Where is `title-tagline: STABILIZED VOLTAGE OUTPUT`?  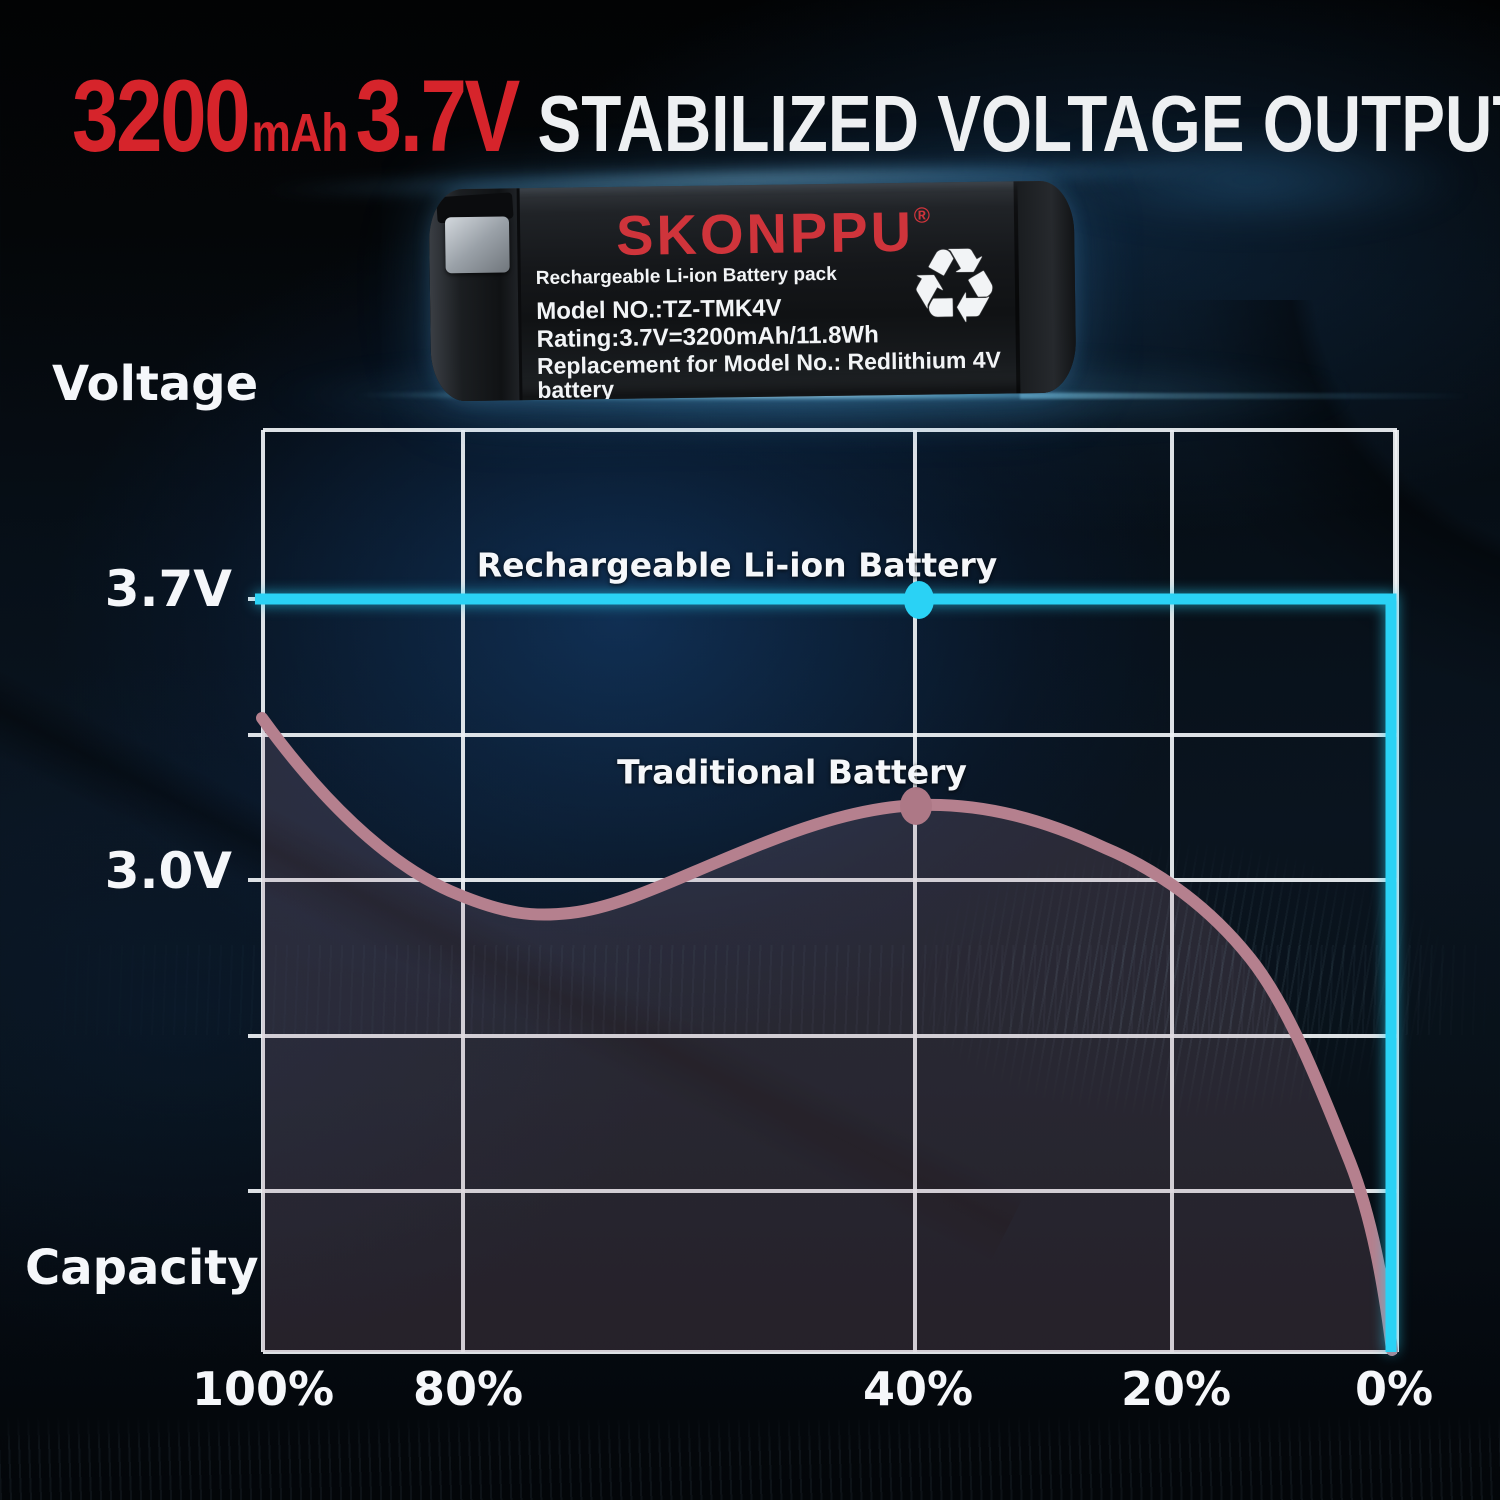 title-tagline: STABILIZED VOLTAGE OUTPUT is located at coordinates (1018, 123).